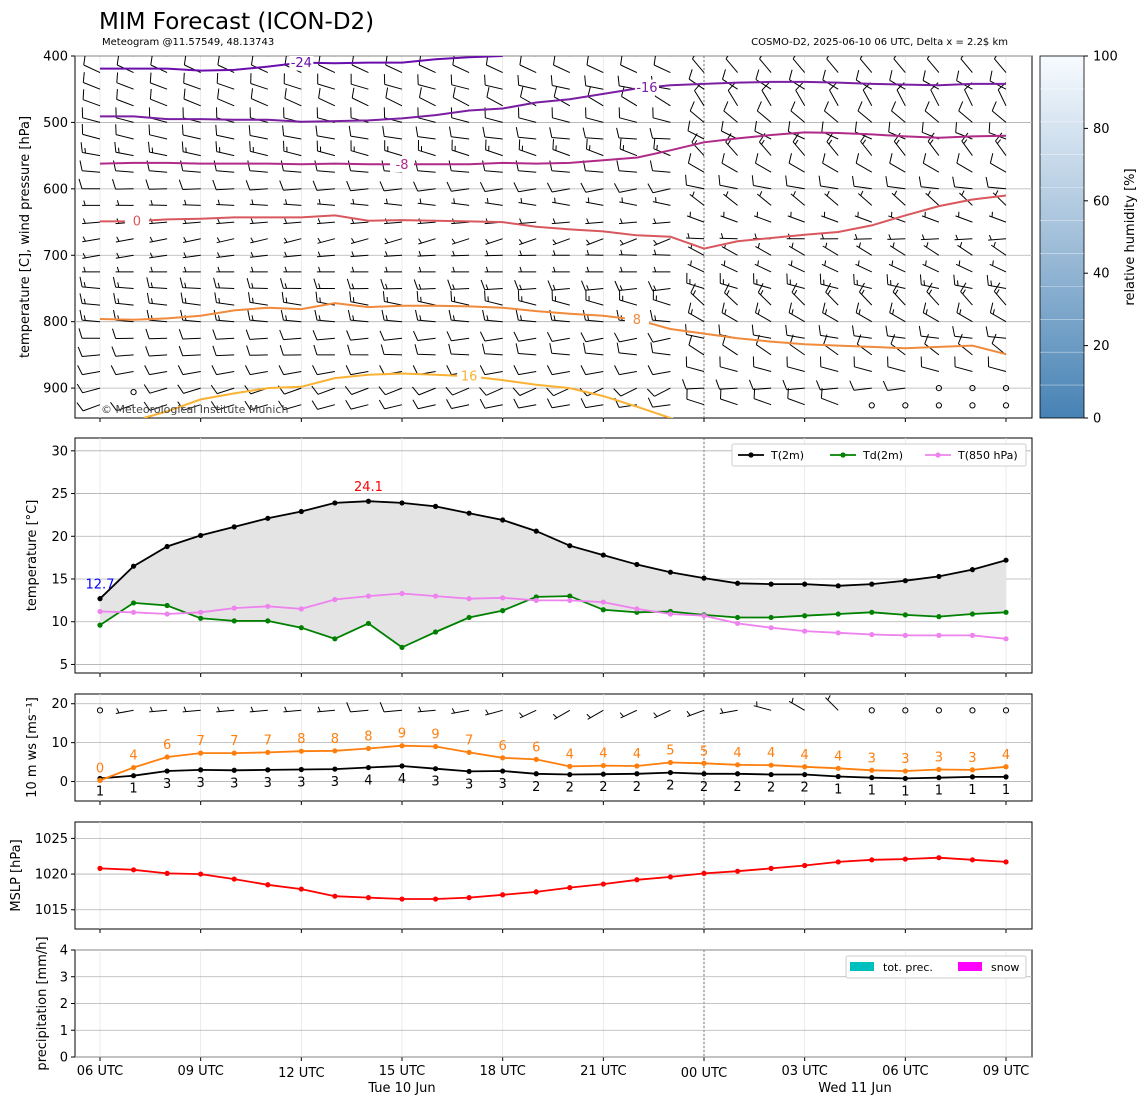  What do you see at coordinates (59, 580) in the screenshot?
I see `y-tick-label: 15` at bounding box center [59, 580].